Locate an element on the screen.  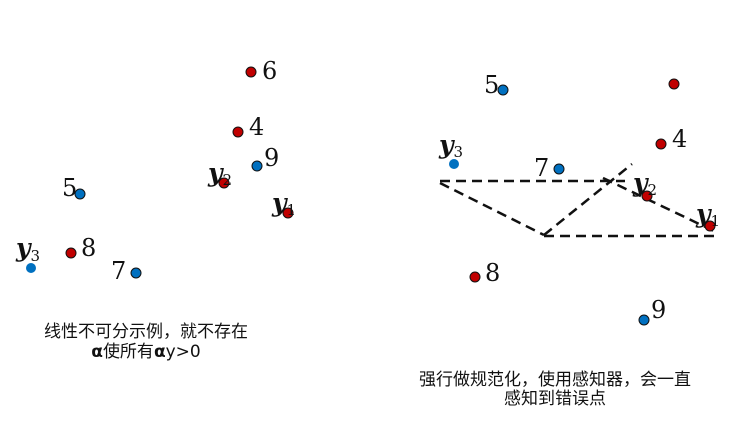
left-point-y1 is located at coordinates (288, 213).